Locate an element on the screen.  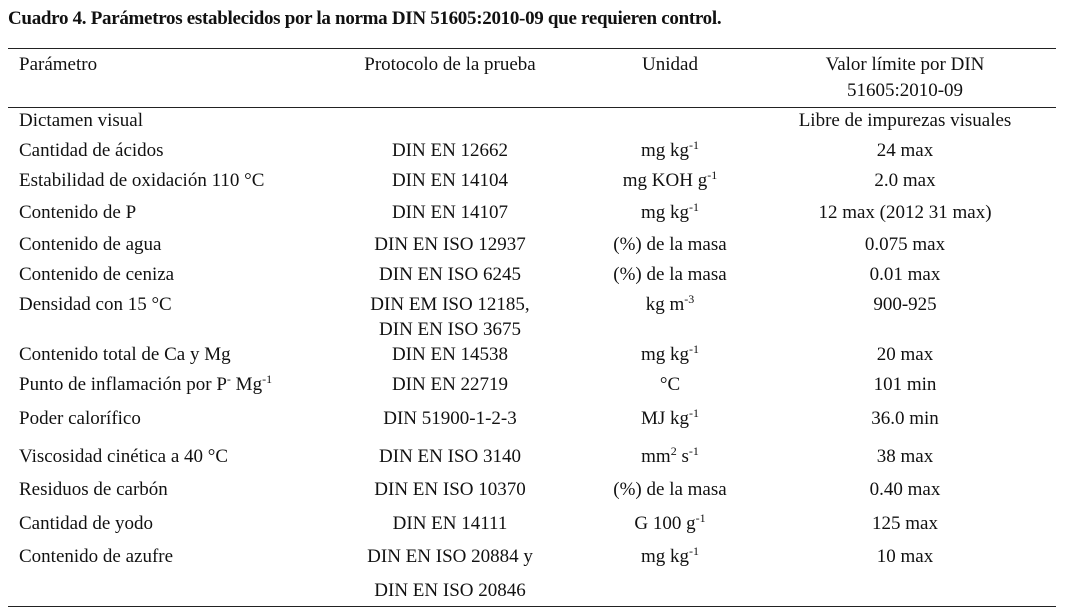
cell-protocol: DIN EN 12662 is located at coordinates (450, 151).